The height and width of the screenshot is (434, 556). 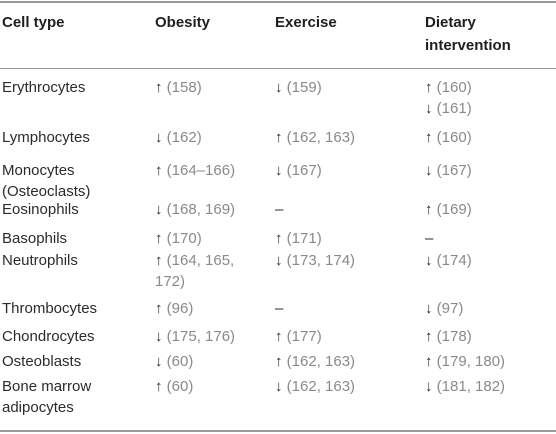 I want to click on cell-exercise: ↑ (177), so click(x=298, y=336).